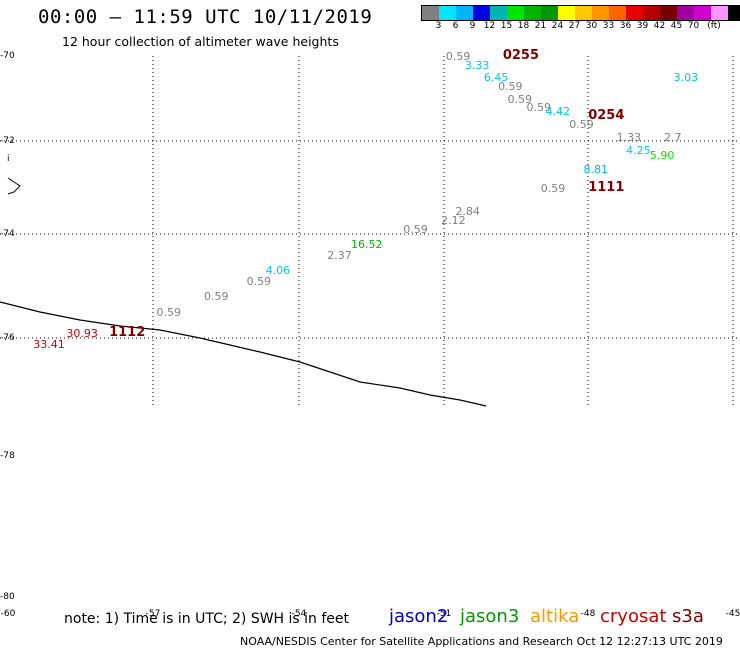 The width and height of the screenshot is (740, 650). Describe the element at coordinates (633, 616) in the screenshot. I see `satellite-legend-cryosat: cryosat` at that location.